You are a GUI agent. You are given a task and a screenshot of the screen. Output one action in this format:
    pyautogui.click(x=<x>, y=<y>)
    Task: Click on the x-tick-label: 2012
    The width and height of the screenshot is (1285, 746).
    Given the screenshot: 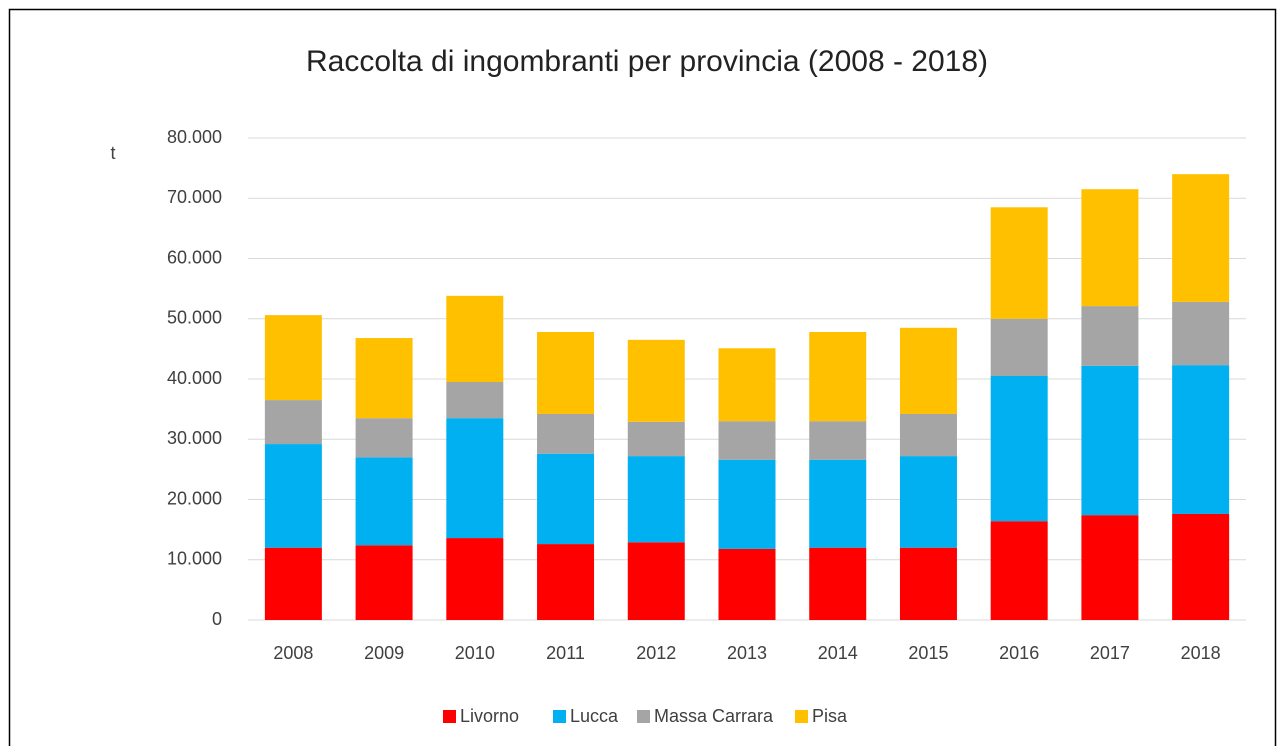 What is the action you would take?
    pyautogui.click(x=656, y=653)
    